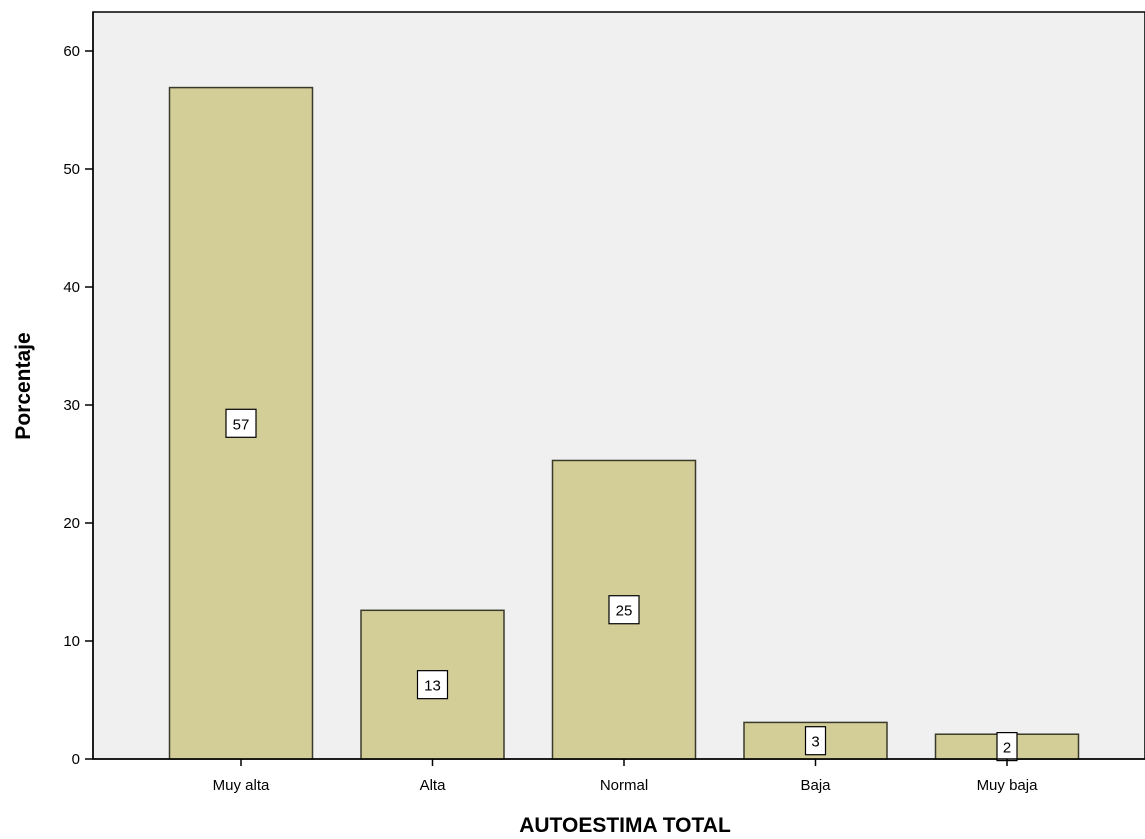 The height and width of the screenshot is (839, 1145). I want to click on y-tick-label: 50, so click(71, 169).